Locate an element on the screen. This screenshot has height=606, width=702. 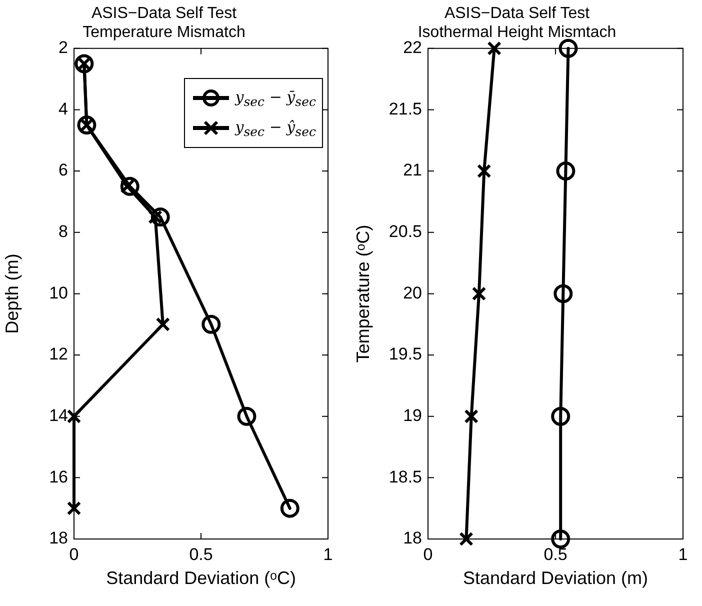
chart-subtitle: Temperature Mismatch is located at coordinates (164, 33).